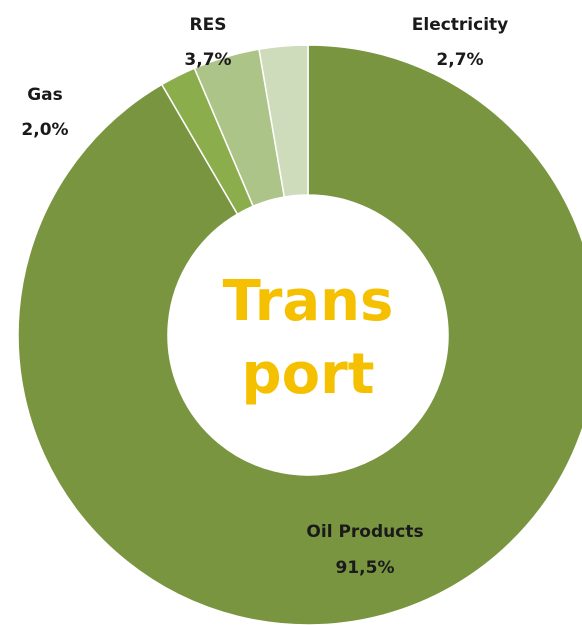  Describe the element at coordinates (365, 568) in the screenshot. I see `value-label: 91,5%` at that location.